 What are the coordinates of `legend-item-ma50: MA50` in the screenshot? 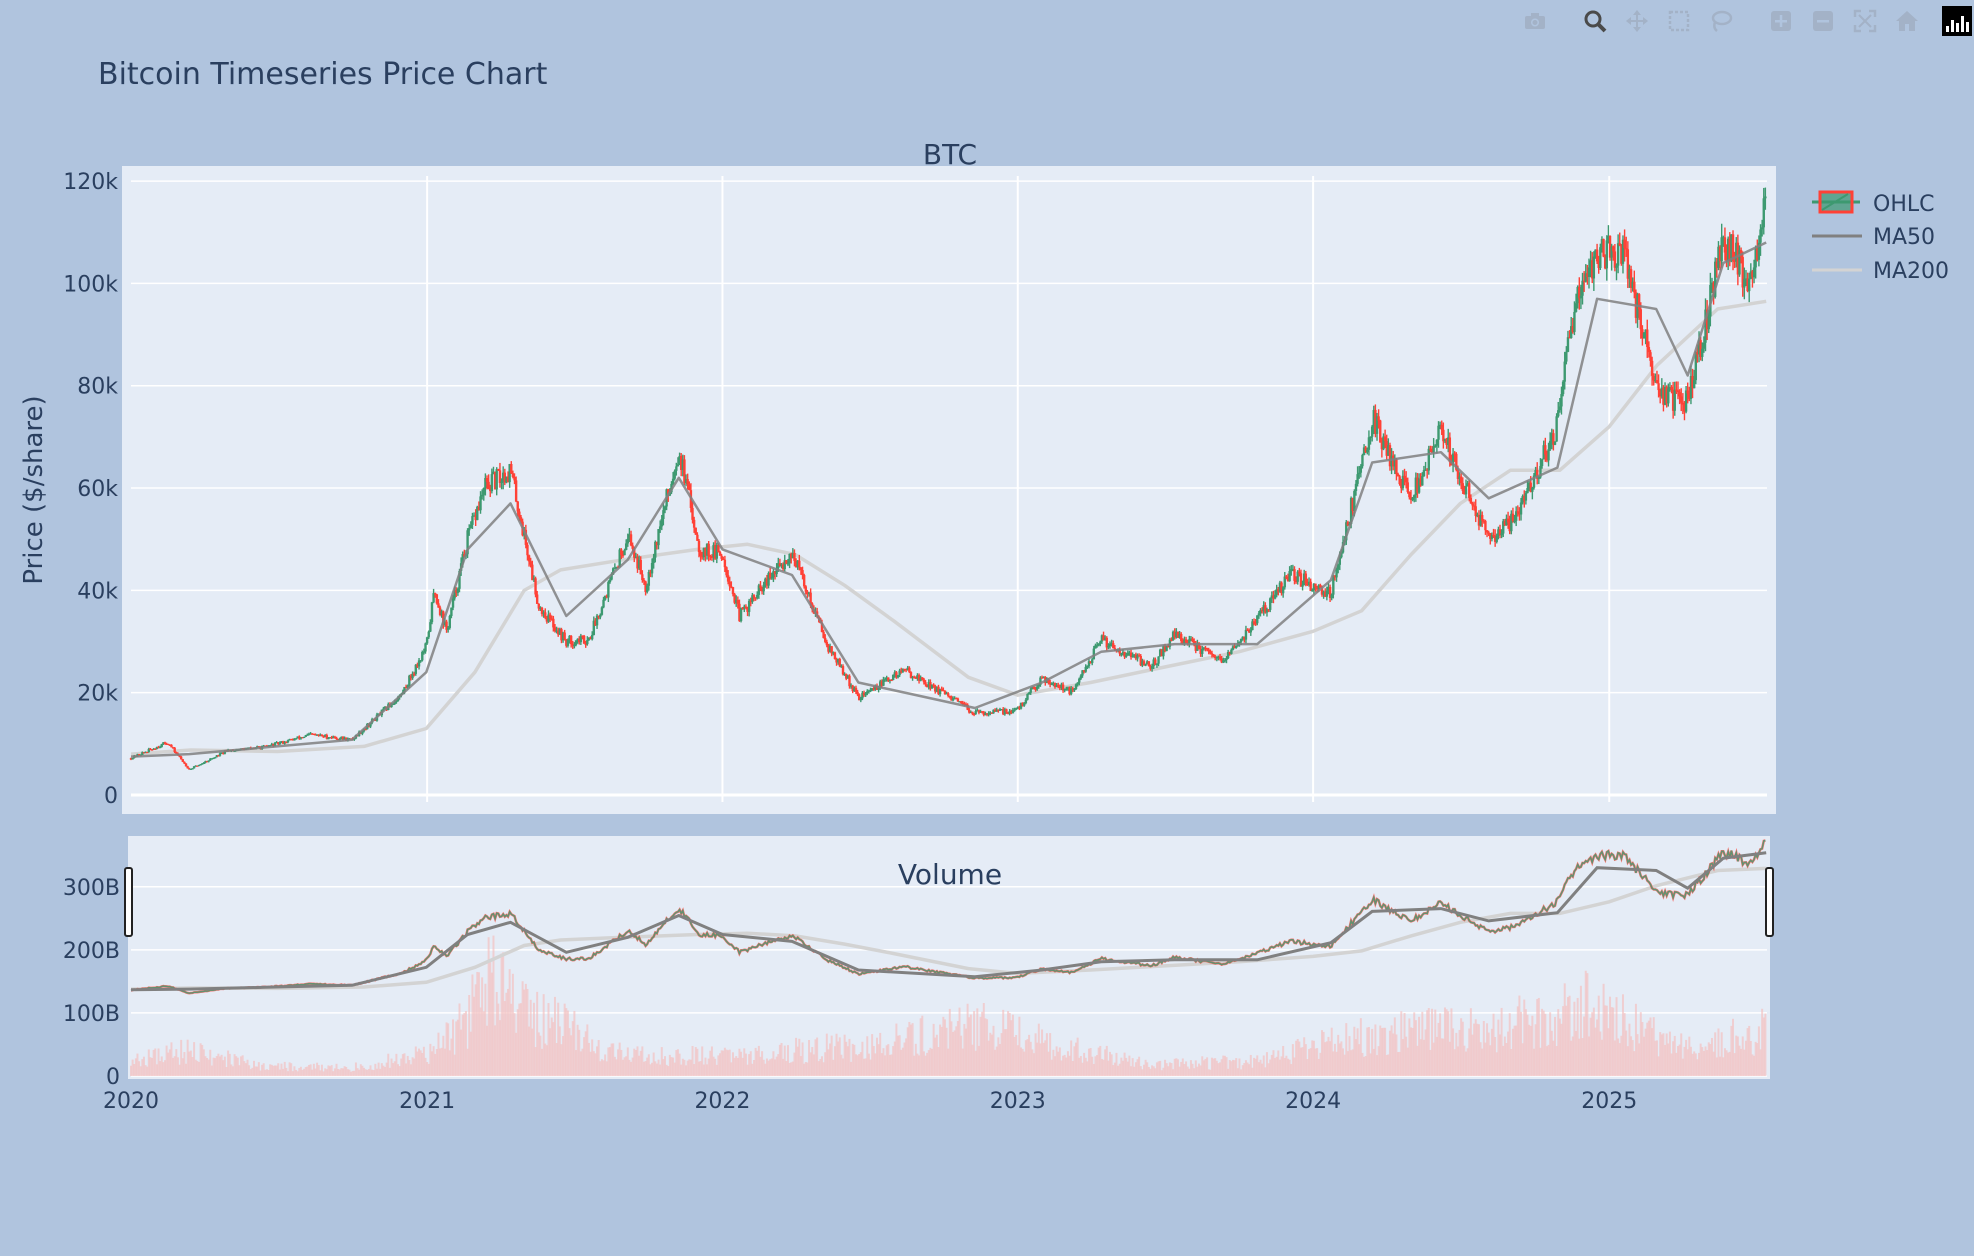 It's located at (1873, 237).